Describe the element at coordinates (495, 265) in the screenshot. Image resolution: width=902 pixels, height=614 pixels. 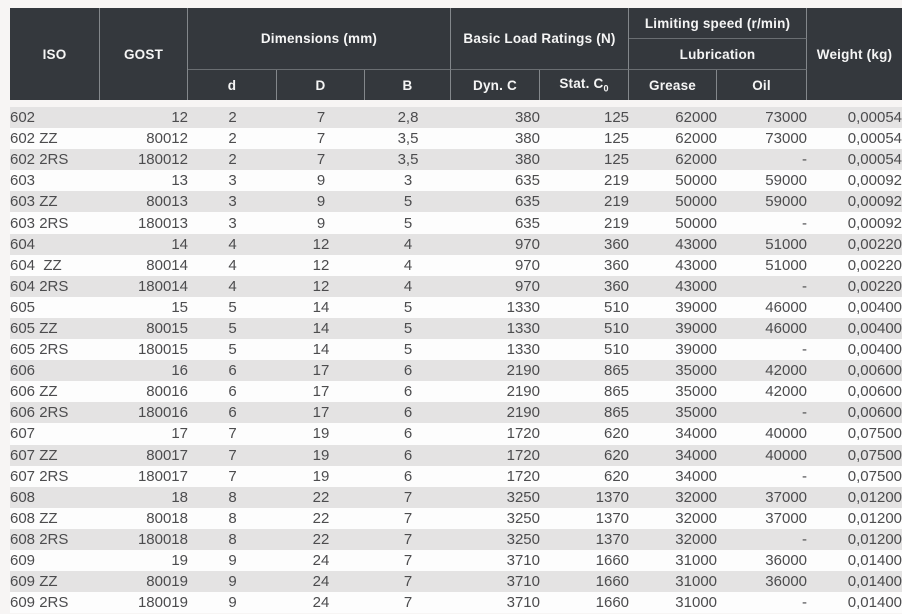
I see `cell-dyn-c: 970` at that location.